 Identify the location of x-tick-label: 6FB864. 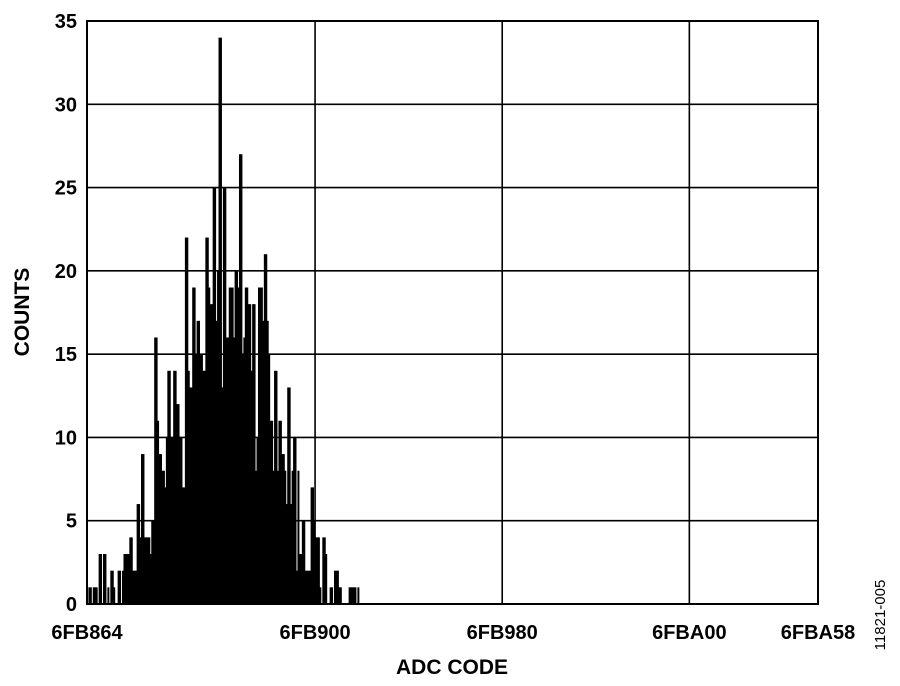
(87, 633).